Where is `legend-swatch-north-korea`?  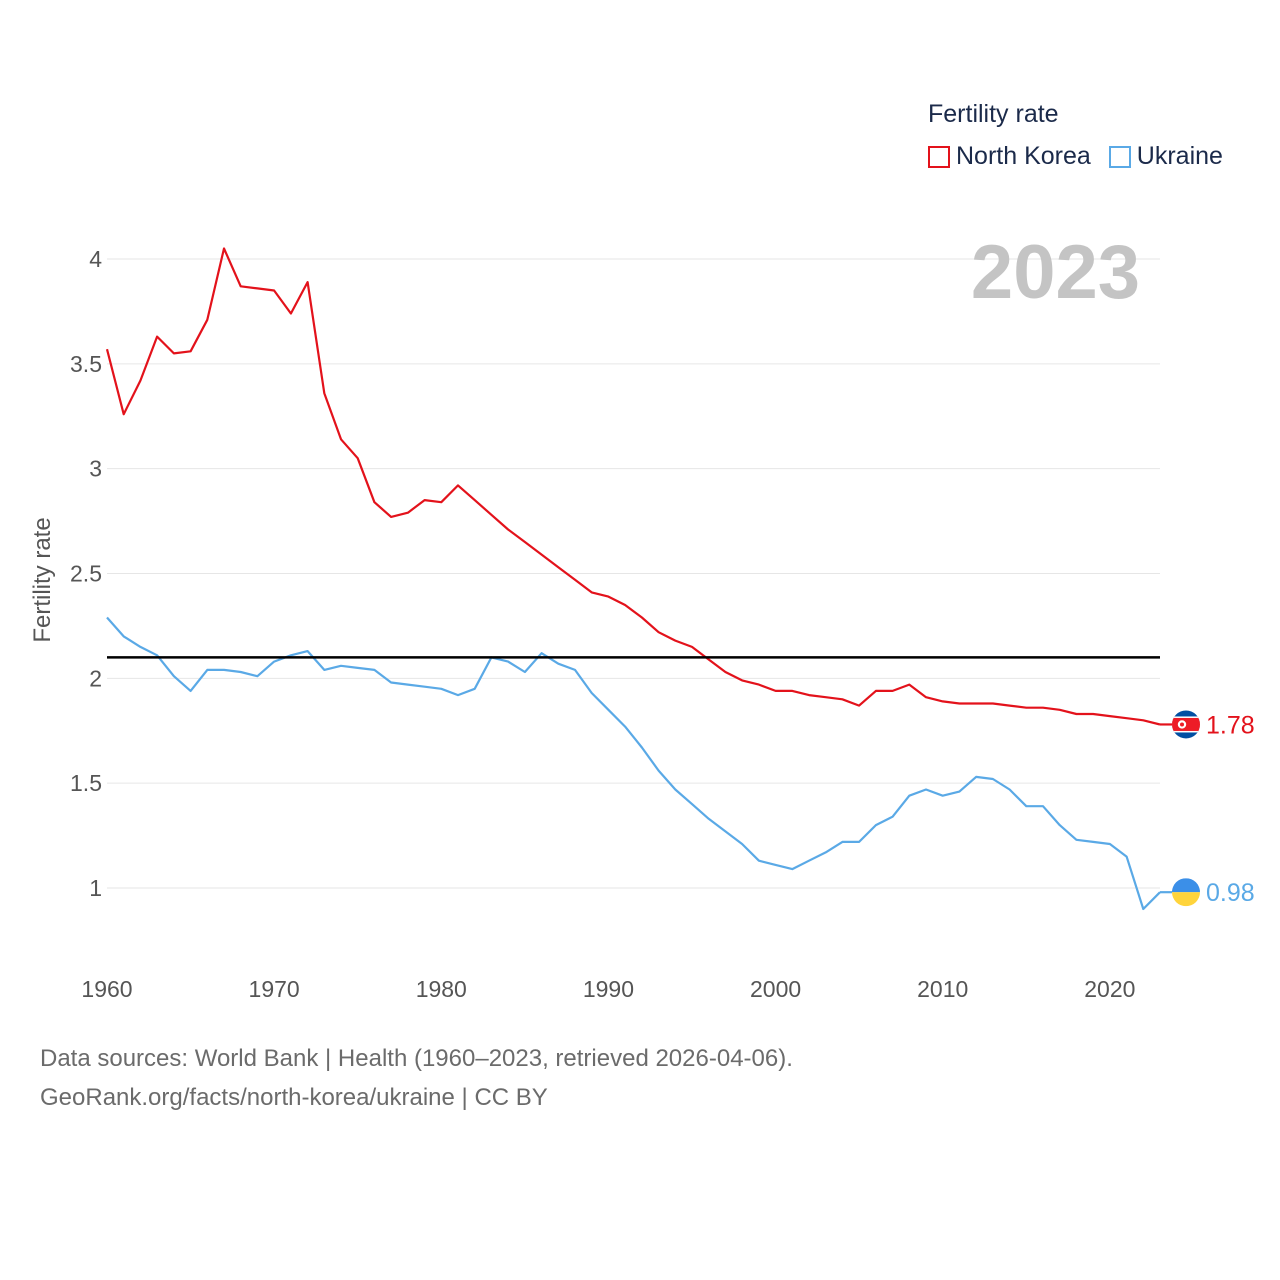
legend-swatch-north-korea is located at coordinates (939, 156).